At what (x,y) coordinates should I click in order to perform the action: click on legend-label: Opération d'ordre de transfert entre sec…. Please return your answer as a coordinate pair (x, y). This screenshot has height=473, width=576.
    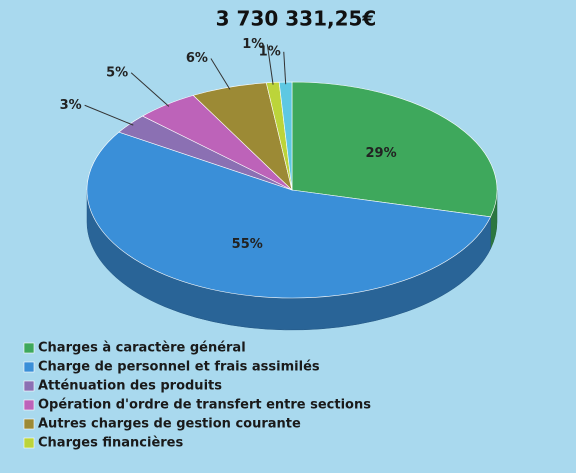
    Looking at the image, I should click on (204, 405).